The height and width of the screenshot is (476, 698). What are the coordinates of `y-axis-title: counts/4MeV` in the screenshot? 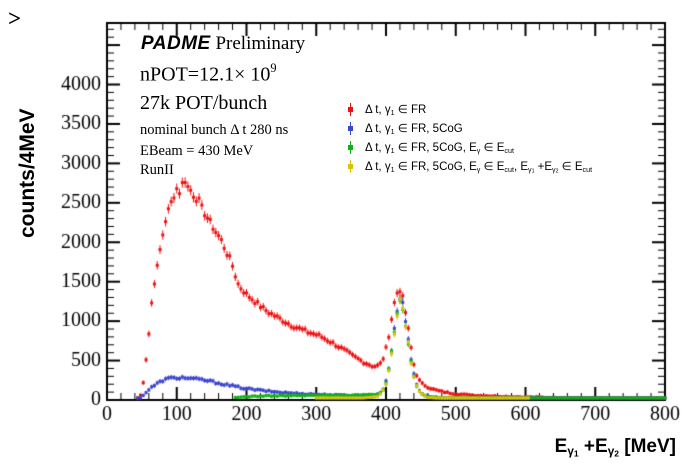 It's located at (27, 173).